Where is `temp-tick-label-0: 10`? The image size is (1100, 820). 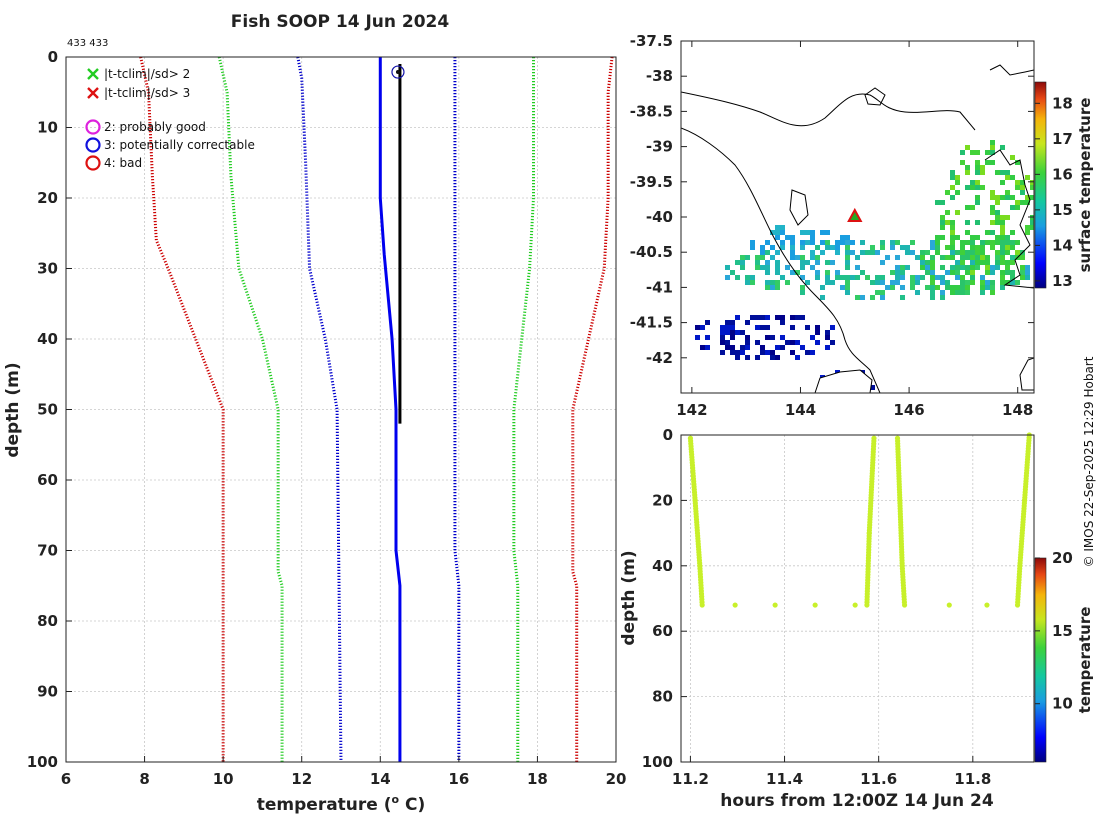
temp-tick-label-0: 10 is located at coordinates (1062, 704).